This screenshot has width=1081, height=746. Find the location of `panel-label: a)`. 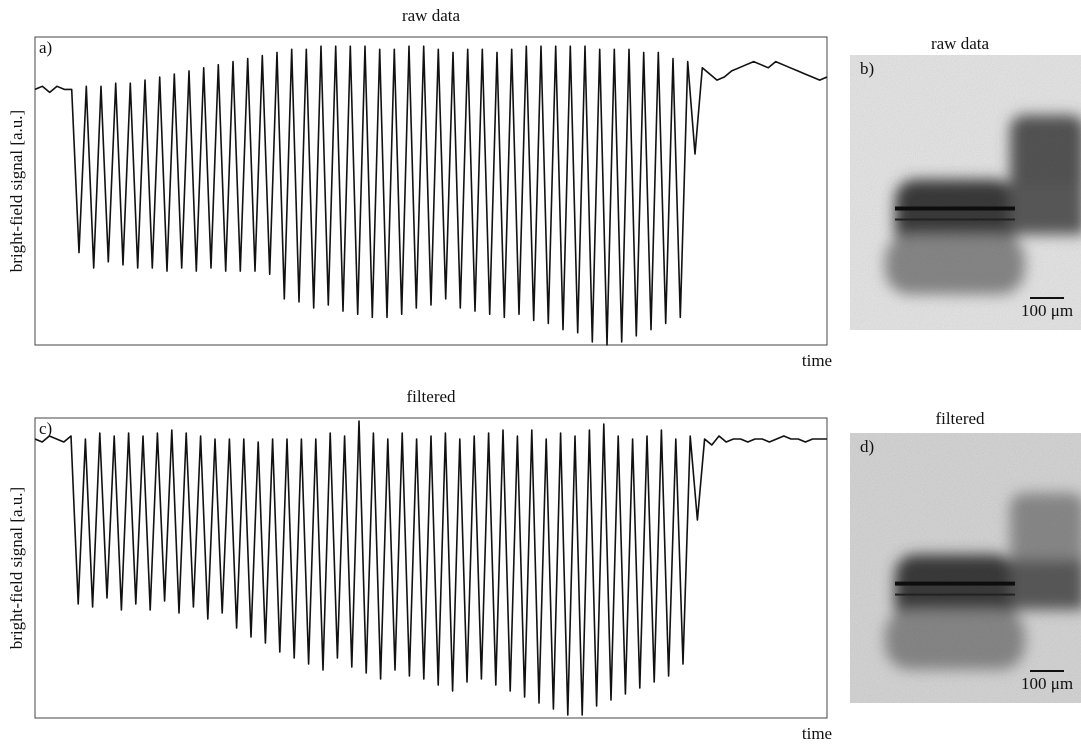

panel-label: a) is located at coordinates (45, 47).